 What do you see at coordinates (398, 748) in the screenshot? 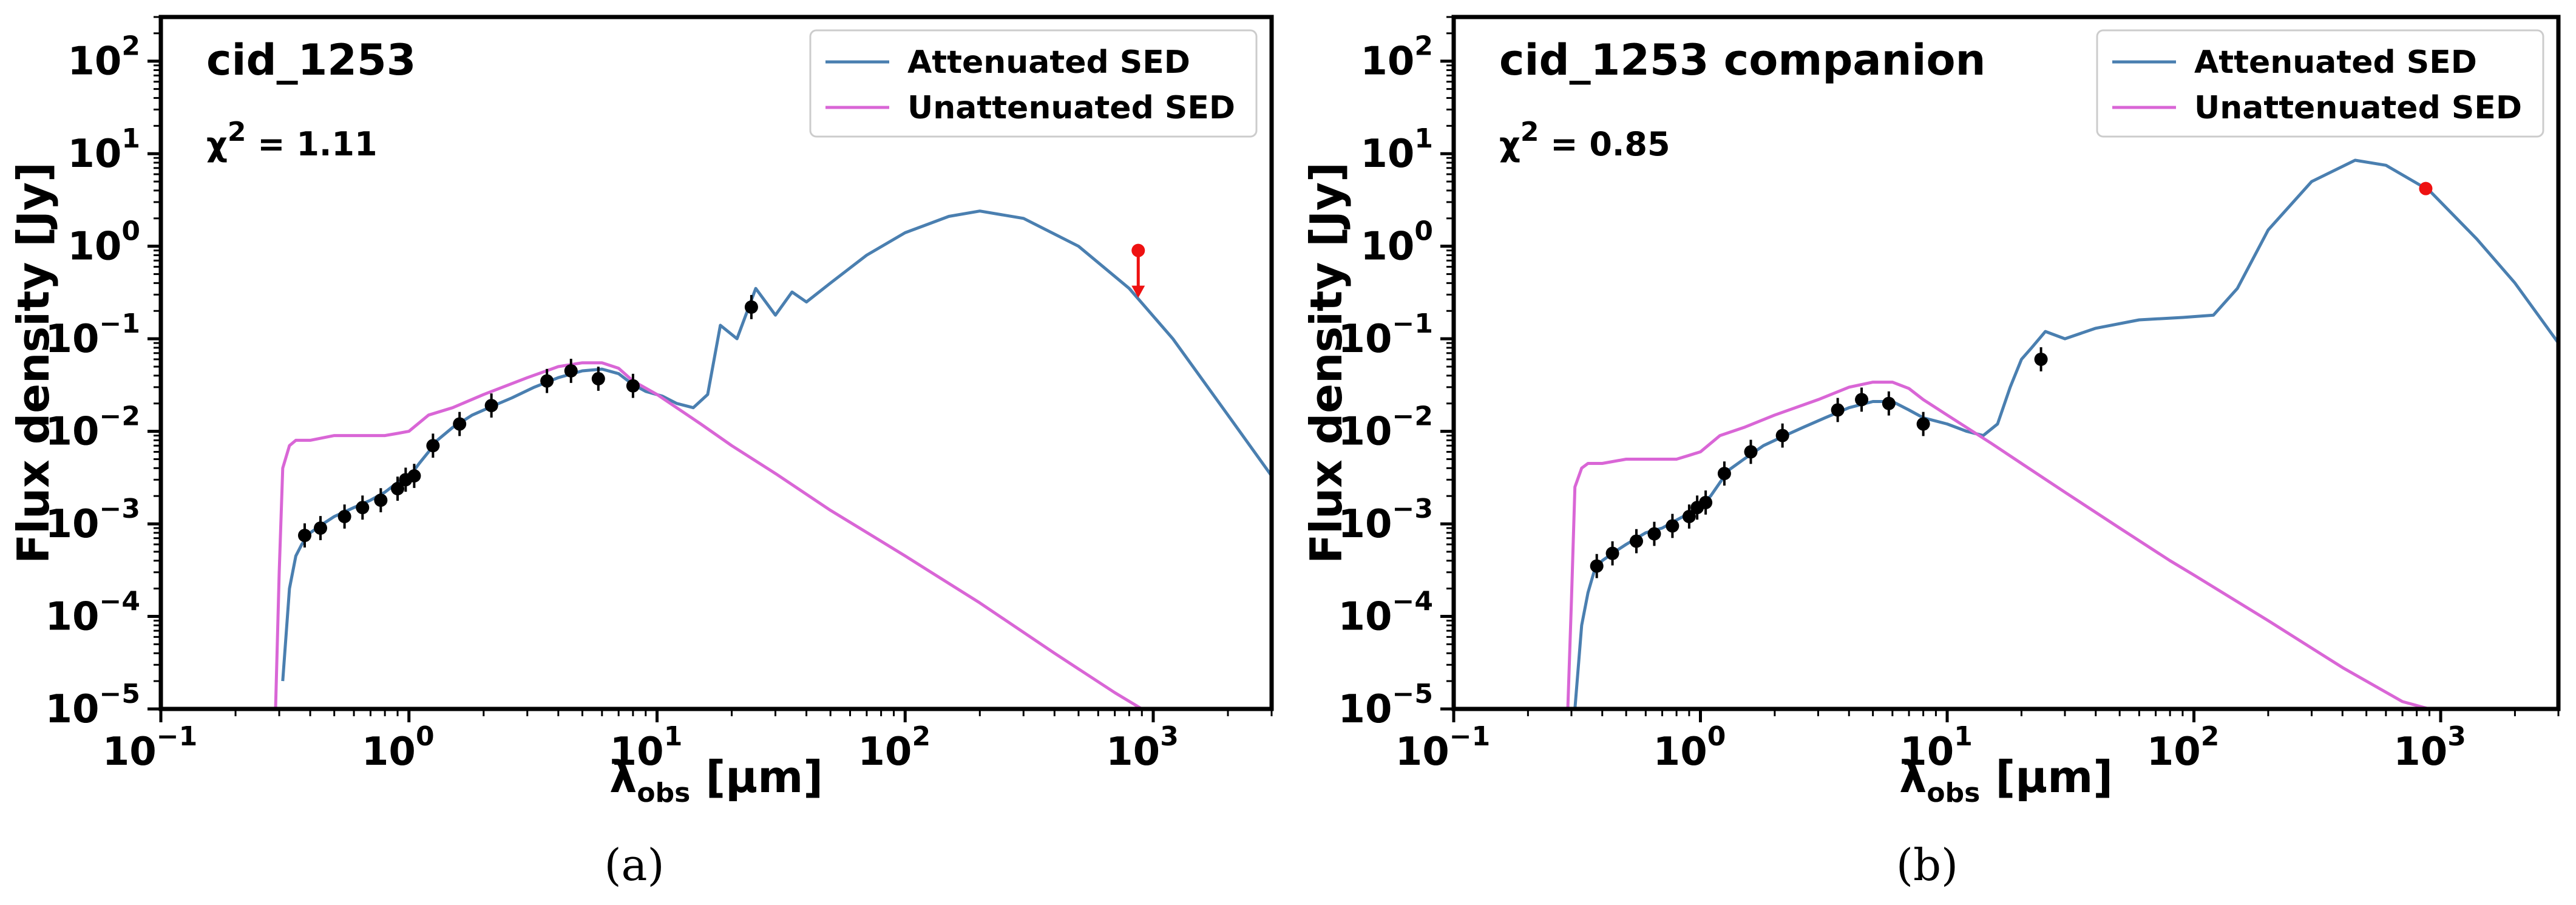
I see `x-tick-label: 10⁰` at bounding box center [398, 748].